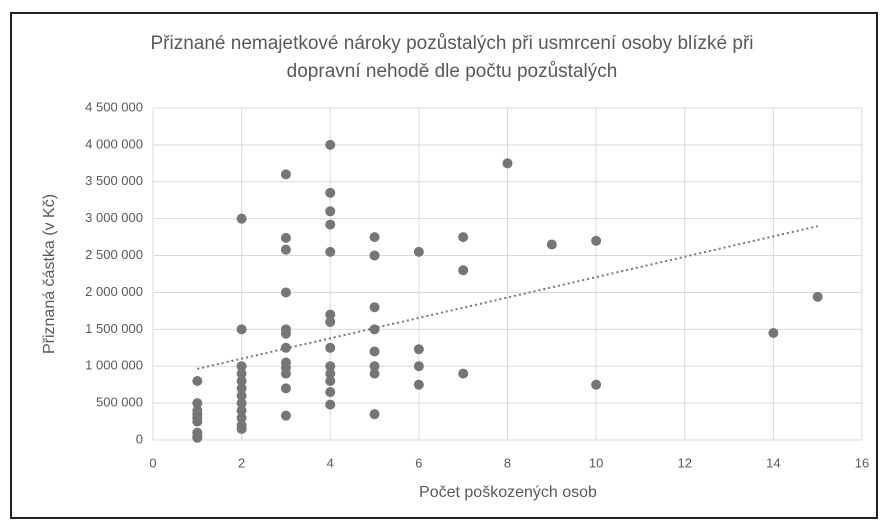 This screenshot has width=882, height=522. Describe the element at coordinates (330, 462) in the screenshot. I see `x-tick-label: 4` at that location.